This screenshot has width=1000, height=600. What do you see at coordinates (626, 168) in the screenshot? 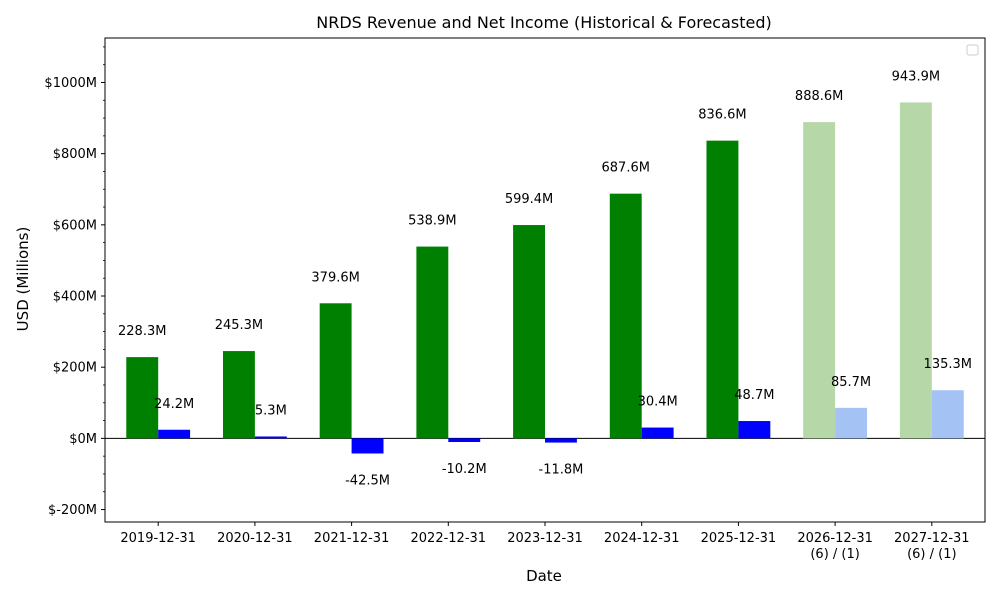
I see `revenue-data-label: 687.6M` at bounding box center [626, 168].